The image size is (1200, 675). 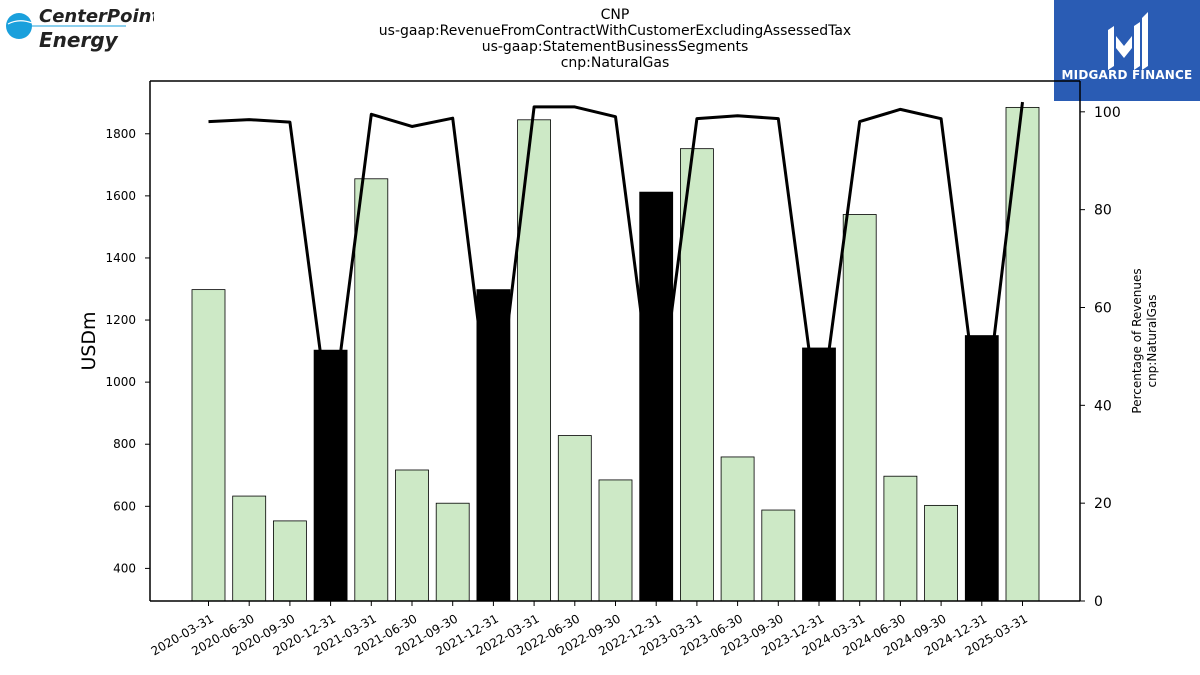 I want to click on y-tick-label: 1200, so click(x=120, y=320).